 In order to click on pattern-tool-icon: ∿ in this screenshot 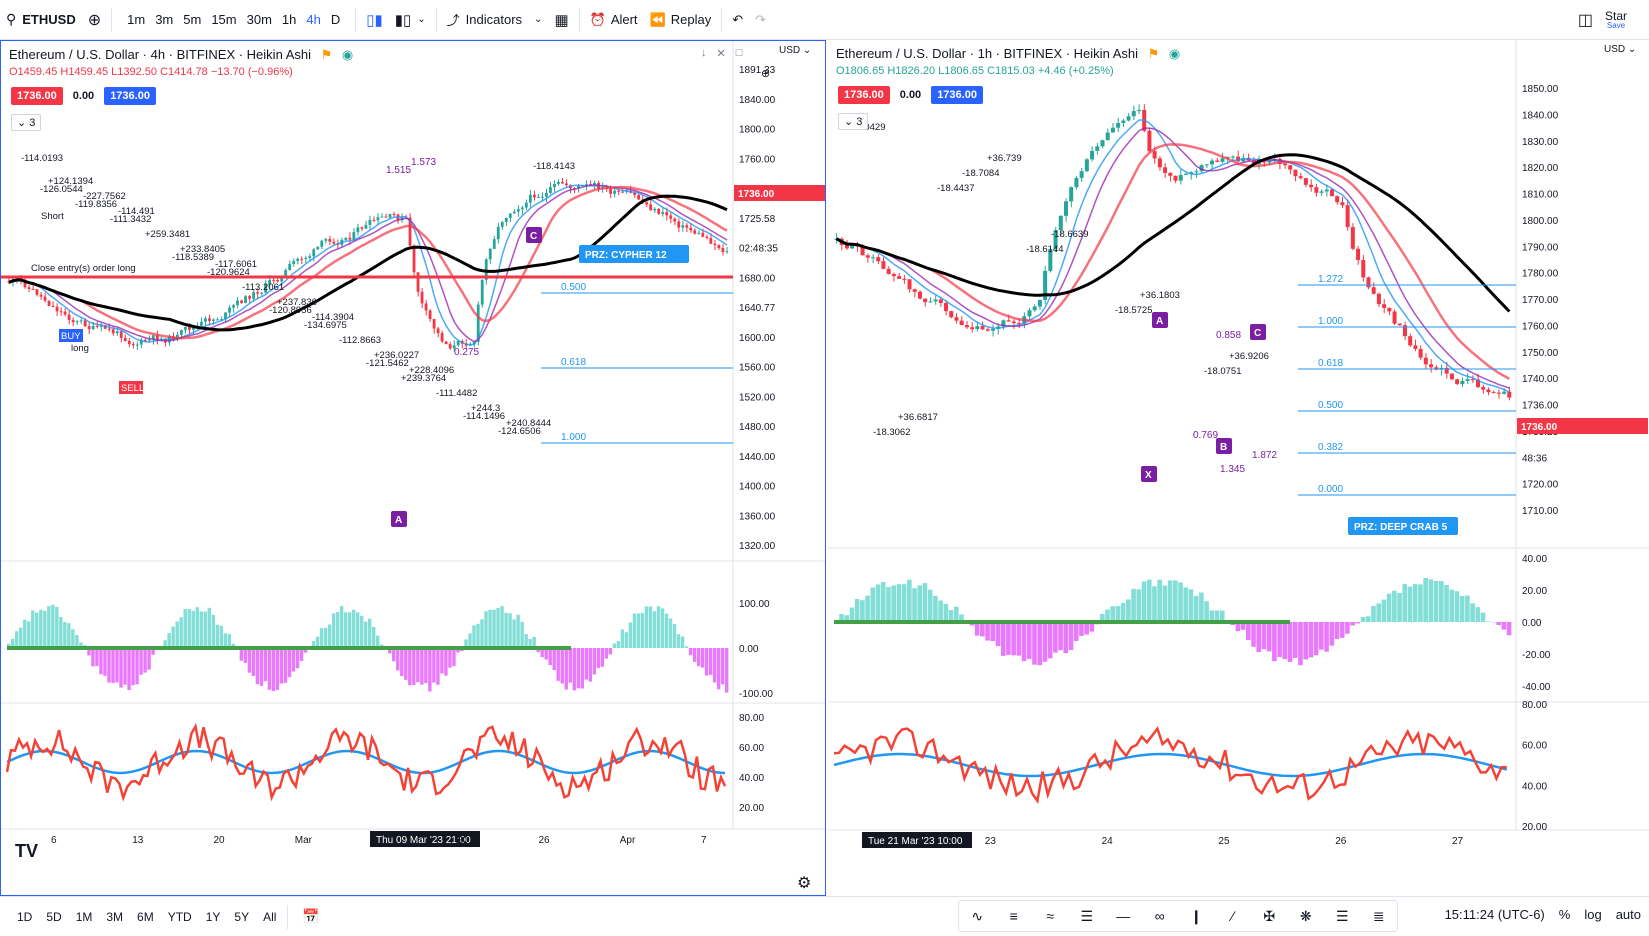, I will do `click(977, 915)`.